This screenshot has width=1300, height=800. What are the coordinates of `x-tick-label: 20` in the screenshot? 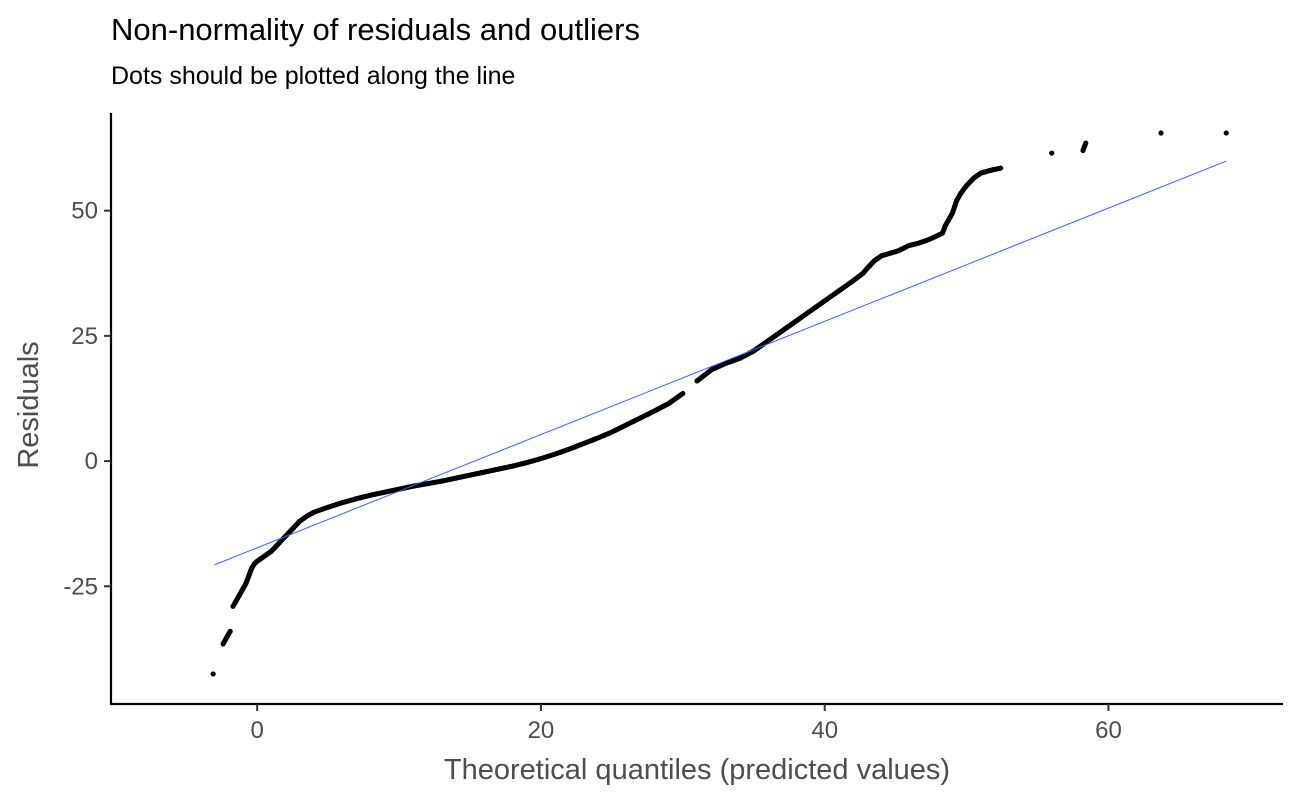 It's located at (541, 730).